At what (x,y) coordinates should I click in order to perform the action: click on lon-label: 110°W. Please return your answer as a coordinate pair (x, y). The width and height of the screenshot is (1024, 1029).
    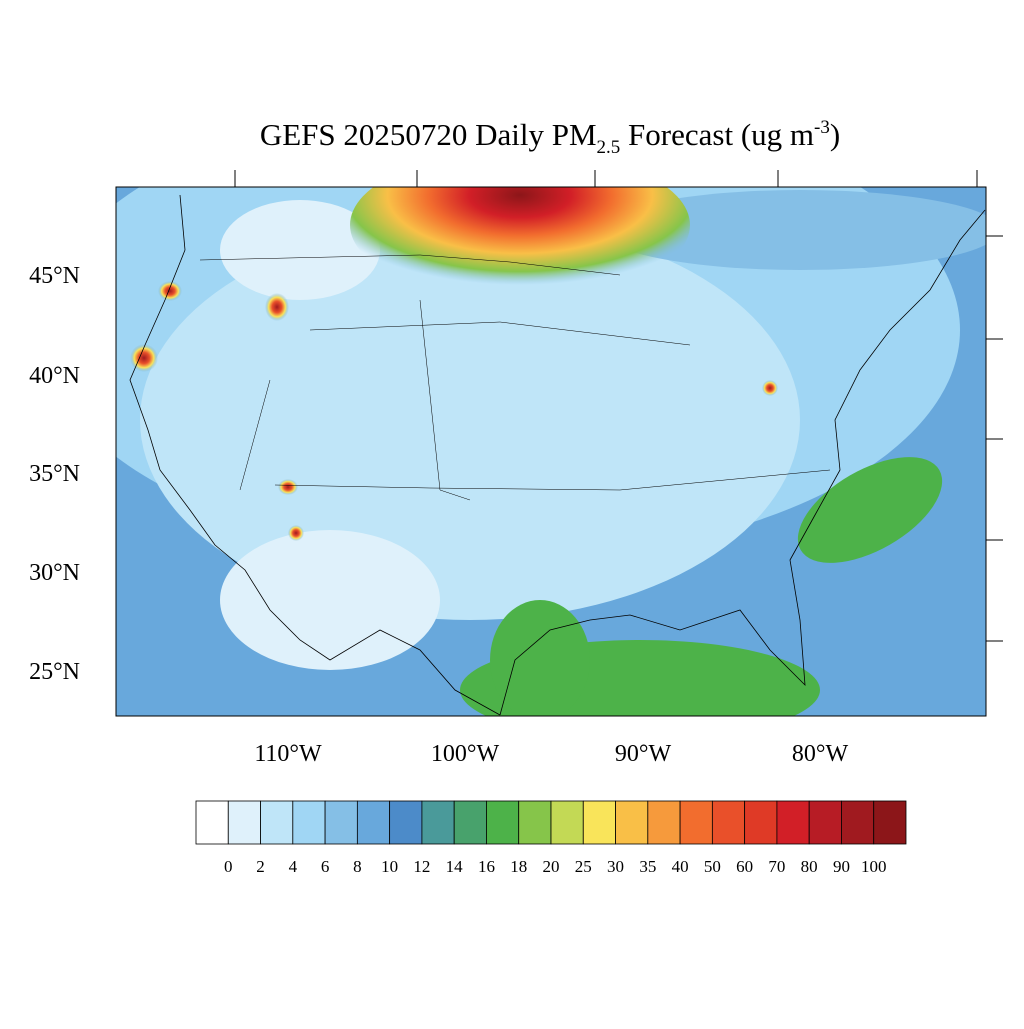
    Looking at the image, I should click on (288, 754).